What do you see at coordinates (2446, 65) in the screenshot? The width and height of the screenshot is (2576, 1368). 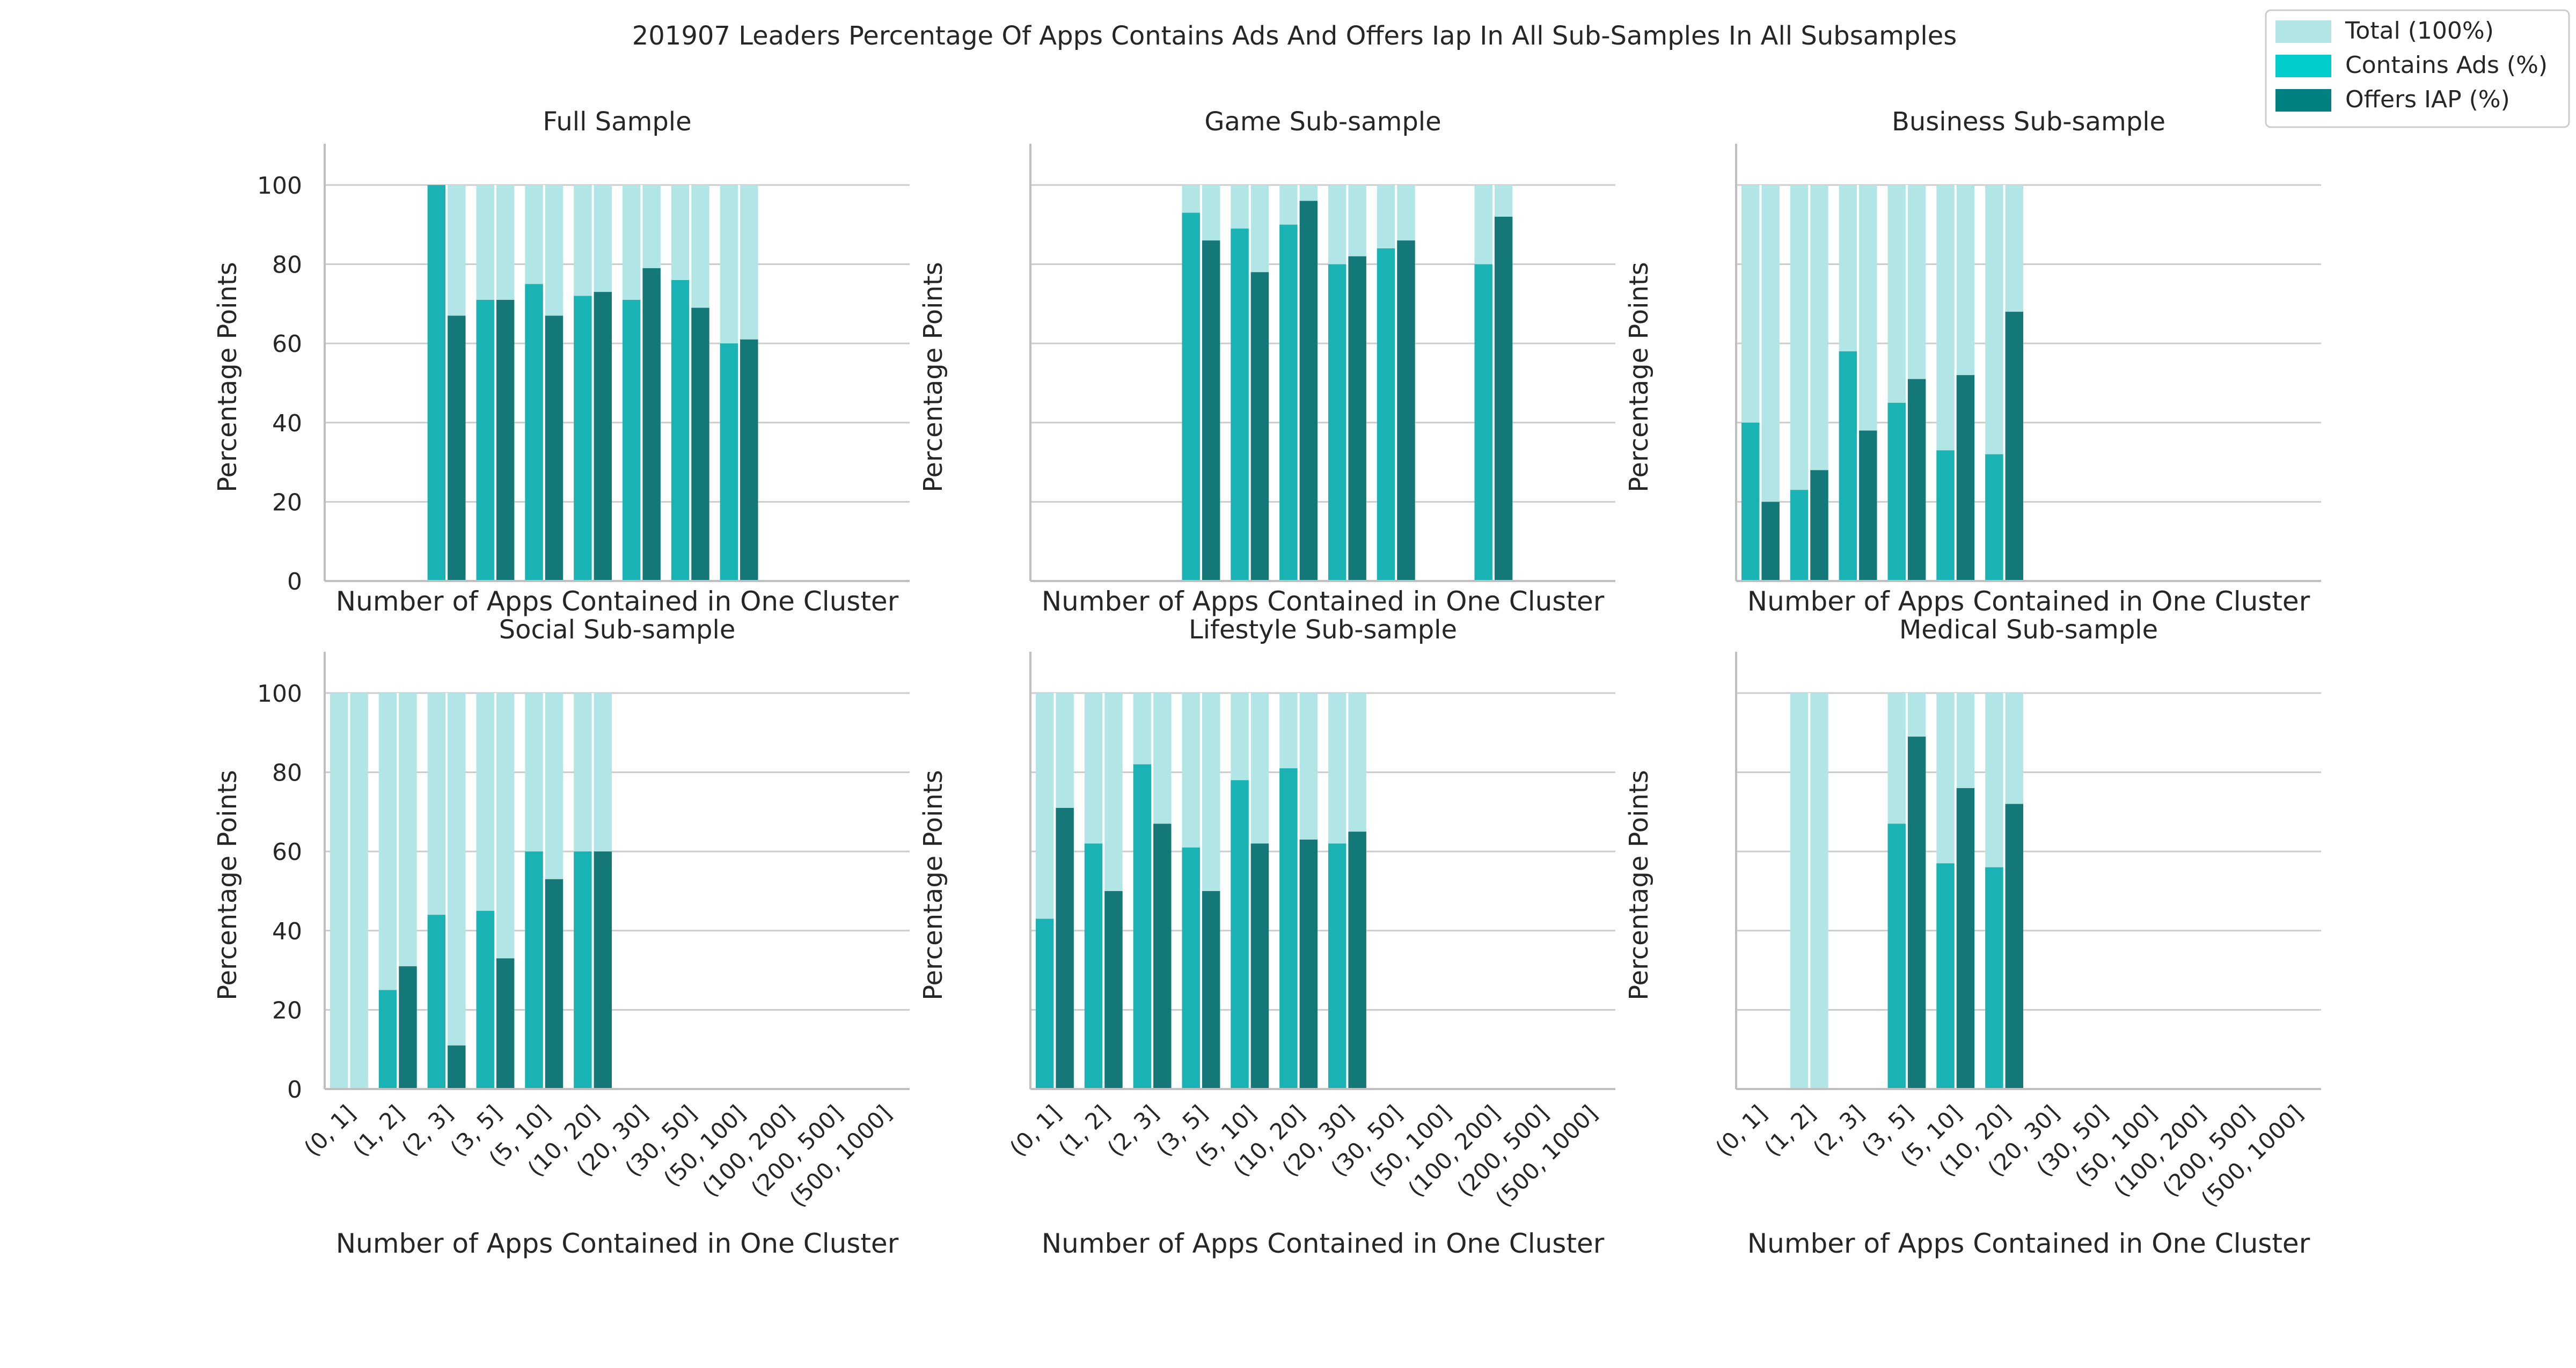 I see `legend-label: Contains Ads (%)` at bounding box center [2446, 65].